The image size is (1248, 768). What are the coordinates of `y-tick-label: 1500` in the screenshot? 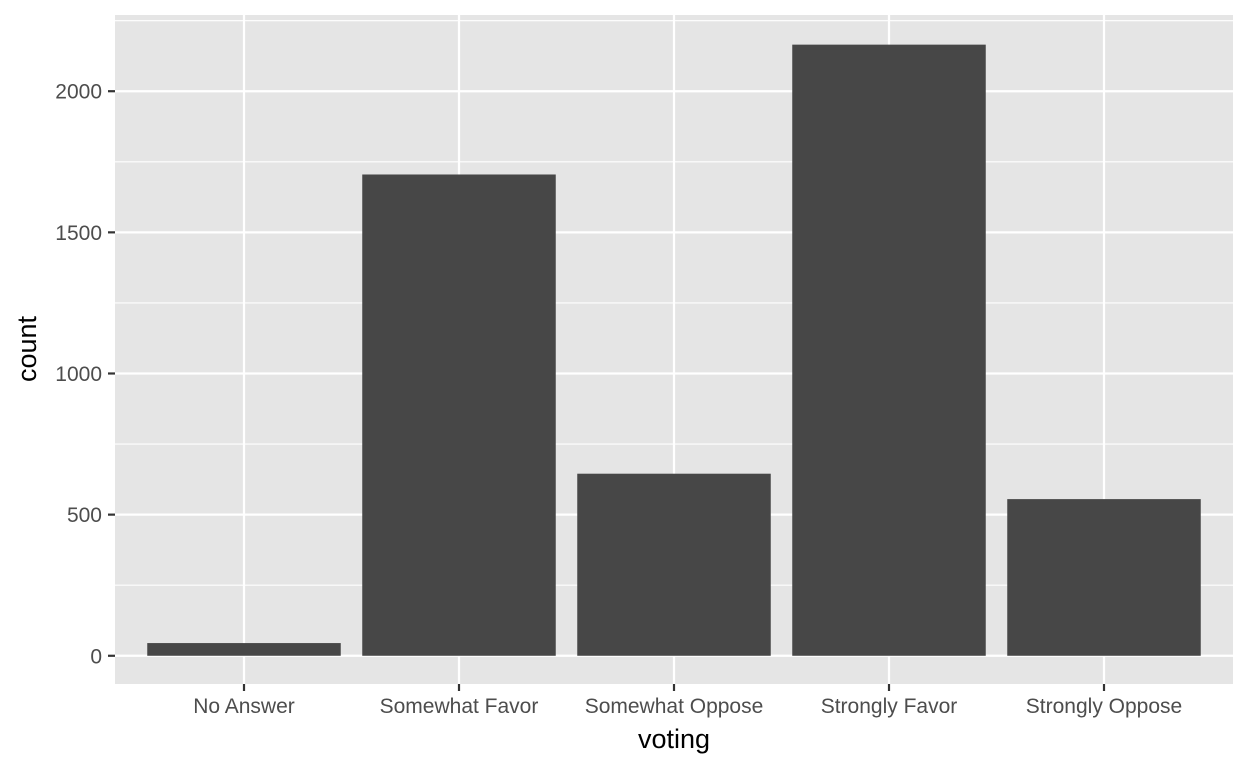 It's located at (78, 233).